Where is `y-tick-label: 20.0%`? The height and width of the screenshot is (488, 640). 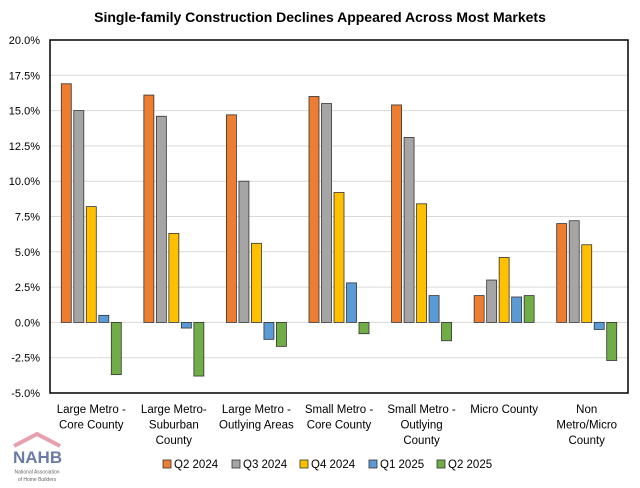
y-tick-label: 20.0% is located at coordinates (24, 41).